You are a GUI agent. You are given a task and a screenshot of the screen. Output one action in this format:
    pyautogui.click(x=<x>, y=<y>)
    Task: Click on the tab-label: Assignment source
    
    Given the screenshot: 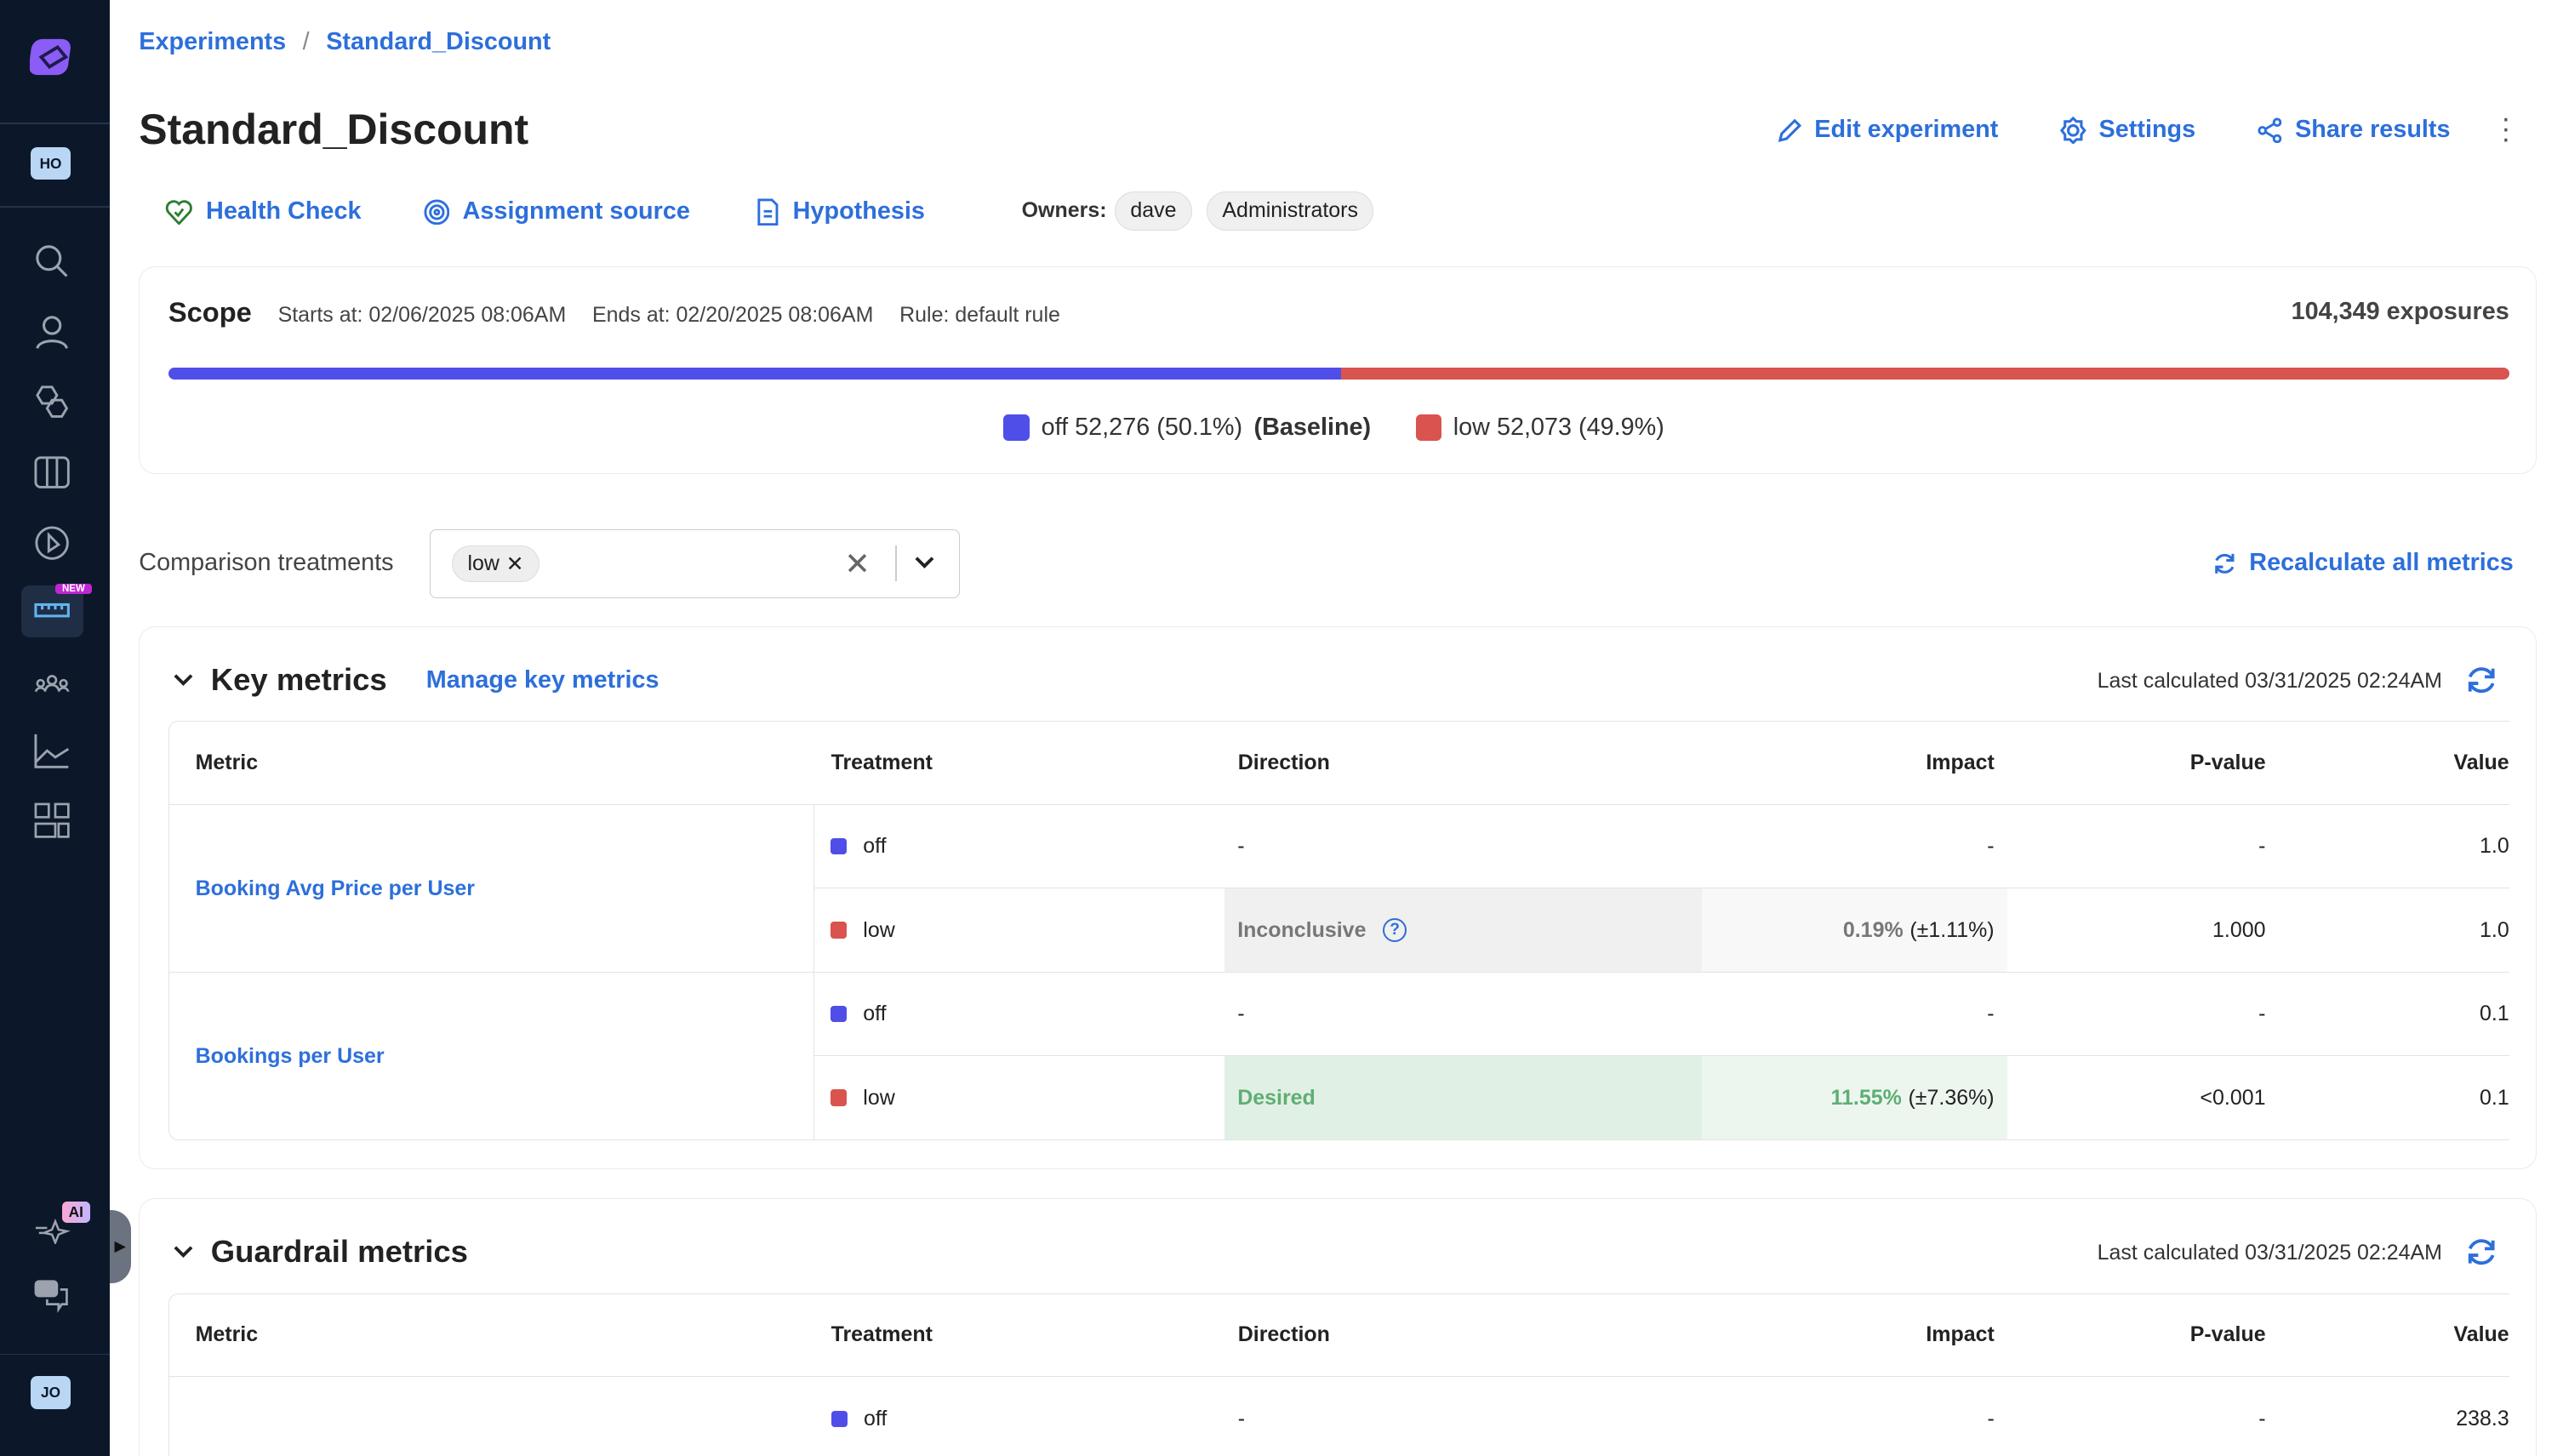 What is the action you would take?
    pyautogui.click(x=576, y=212)
    